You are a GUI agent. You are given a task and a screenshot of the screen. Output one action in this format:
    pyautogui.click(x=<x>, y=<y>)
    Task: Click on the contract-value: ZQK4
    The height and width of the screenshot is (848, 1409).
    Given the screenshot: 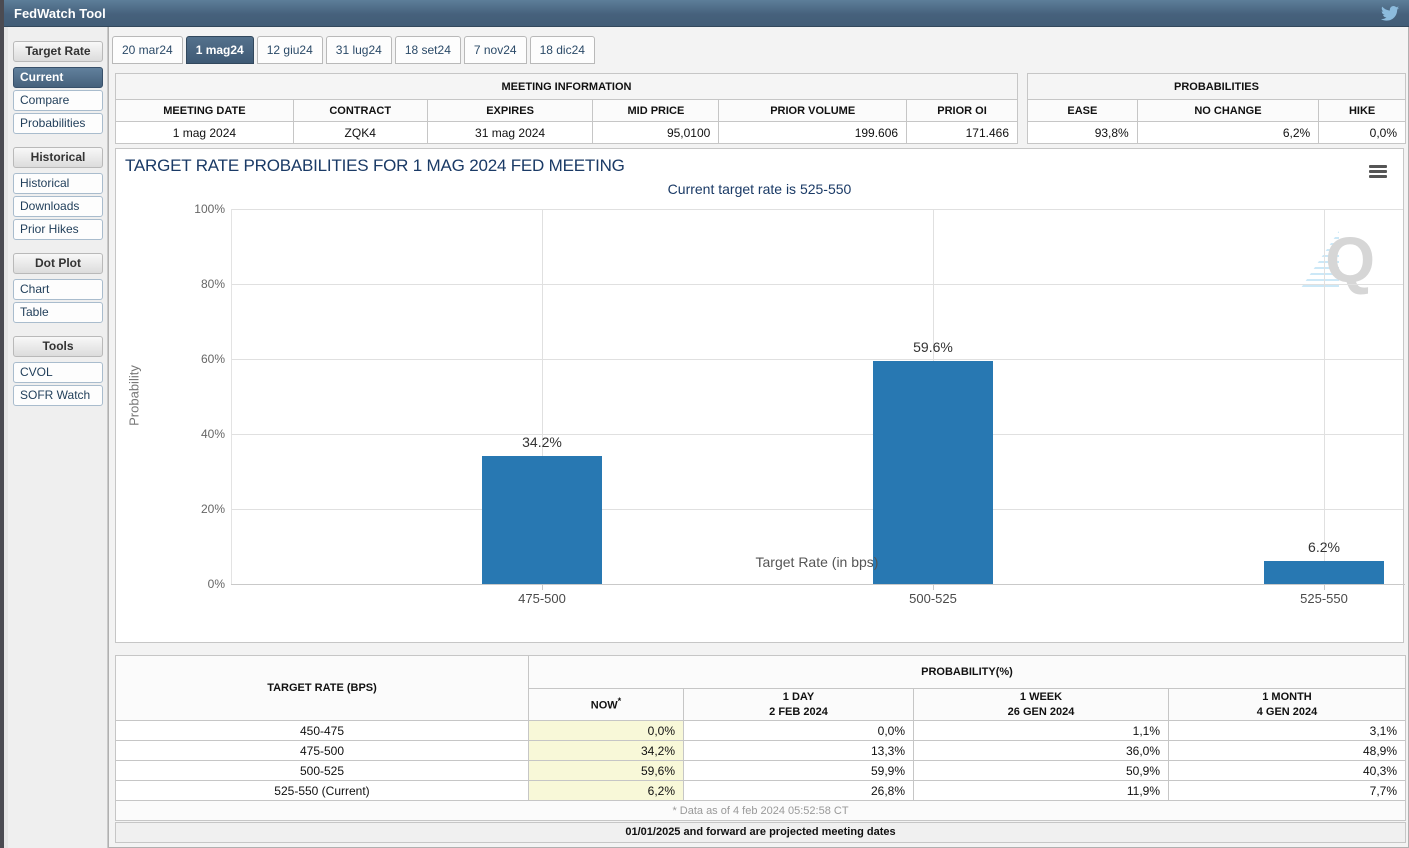 What is the action you would take?
    pyautogui.click(x=360, y=132)
    